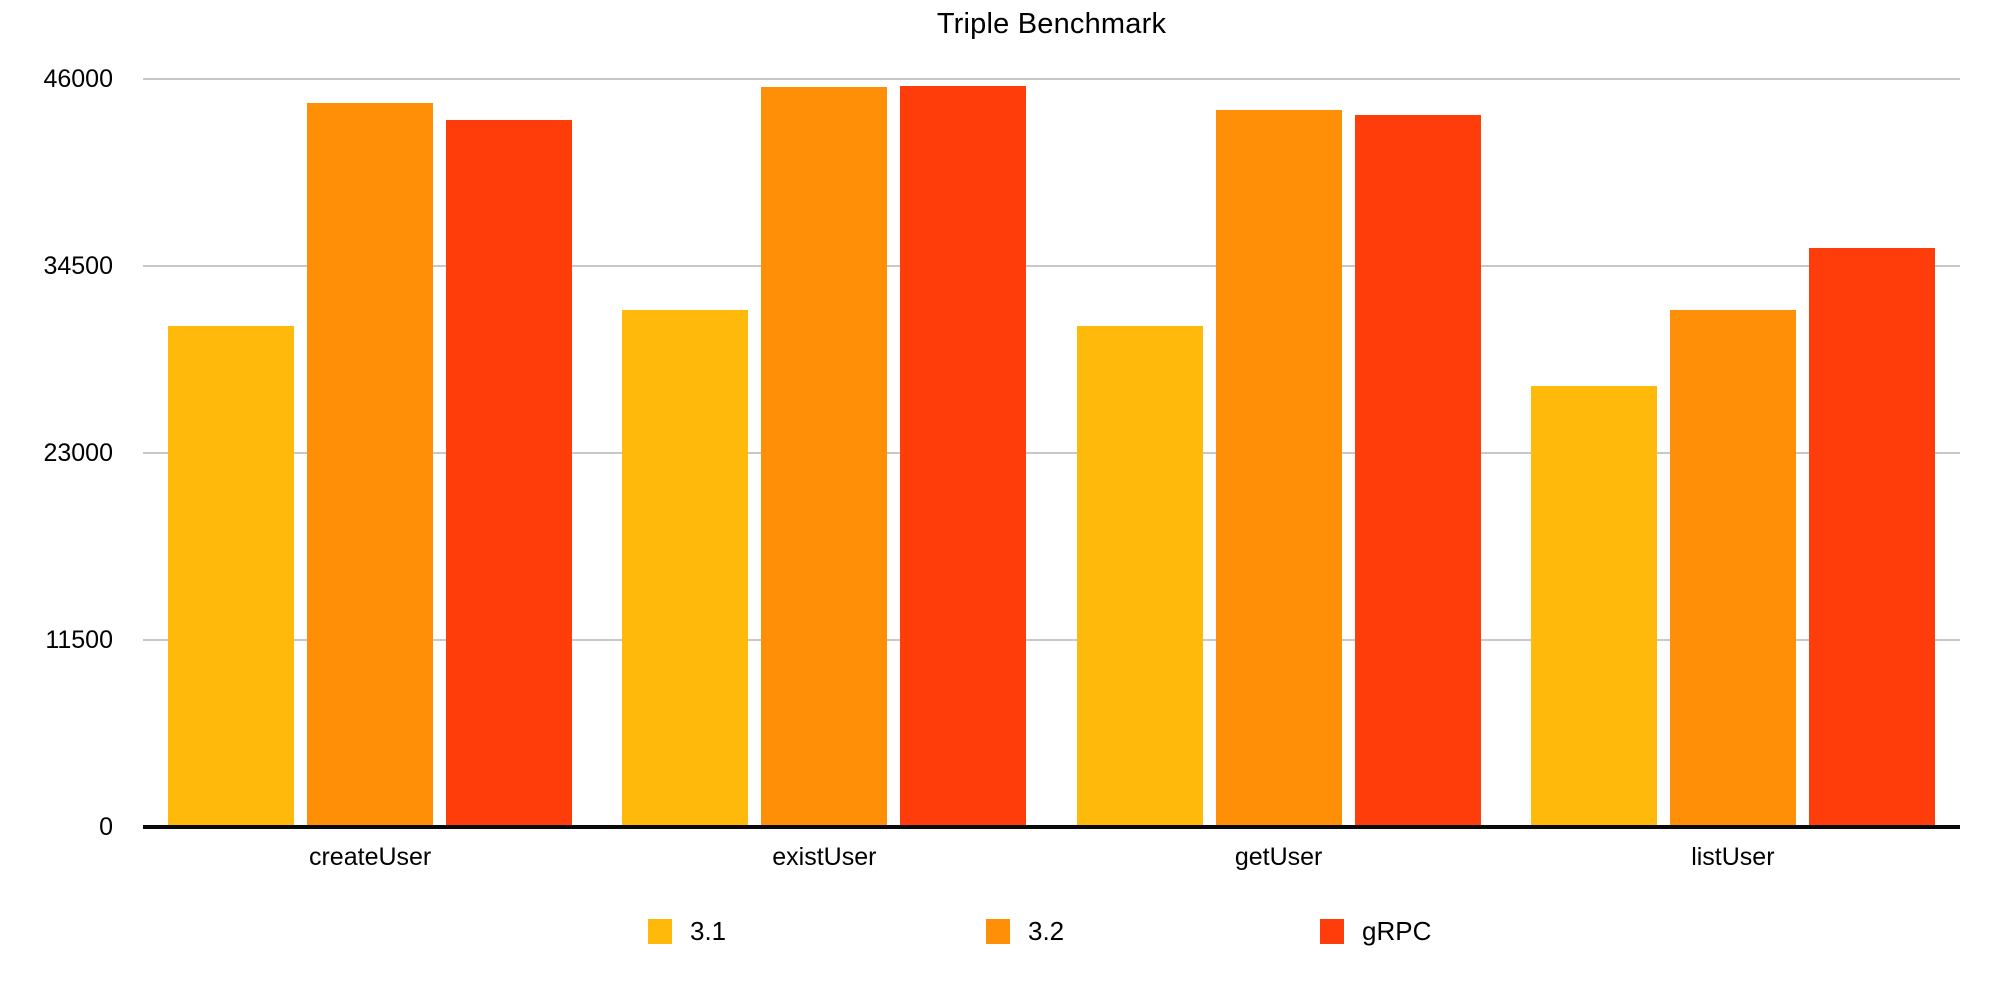 Image resolution: width=2000 pixels, height=989 pixels. Describe the element at coordinates (1046, 931) in the screenshot. I see `legend-label: 3.2` at that location.